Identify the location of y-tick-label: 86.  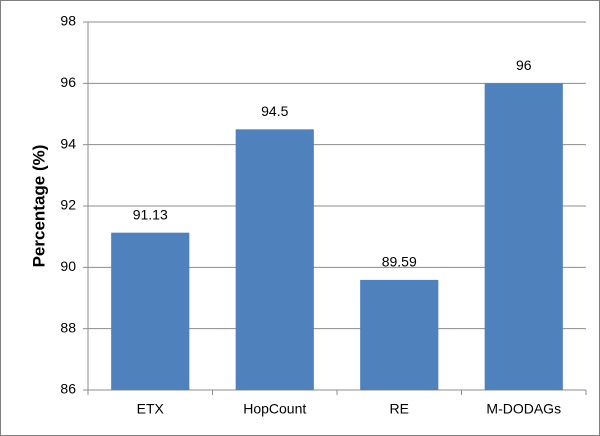
(68, 389).